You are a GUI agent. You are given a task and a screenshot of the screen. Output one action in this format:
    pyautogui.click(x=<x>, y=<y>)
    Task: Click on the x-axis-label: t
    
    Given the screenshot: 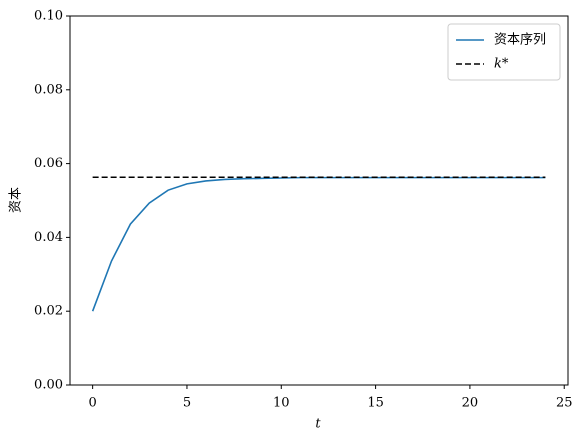 What is the action you would take?
    pyautogui.click(x=318, y=424)
    